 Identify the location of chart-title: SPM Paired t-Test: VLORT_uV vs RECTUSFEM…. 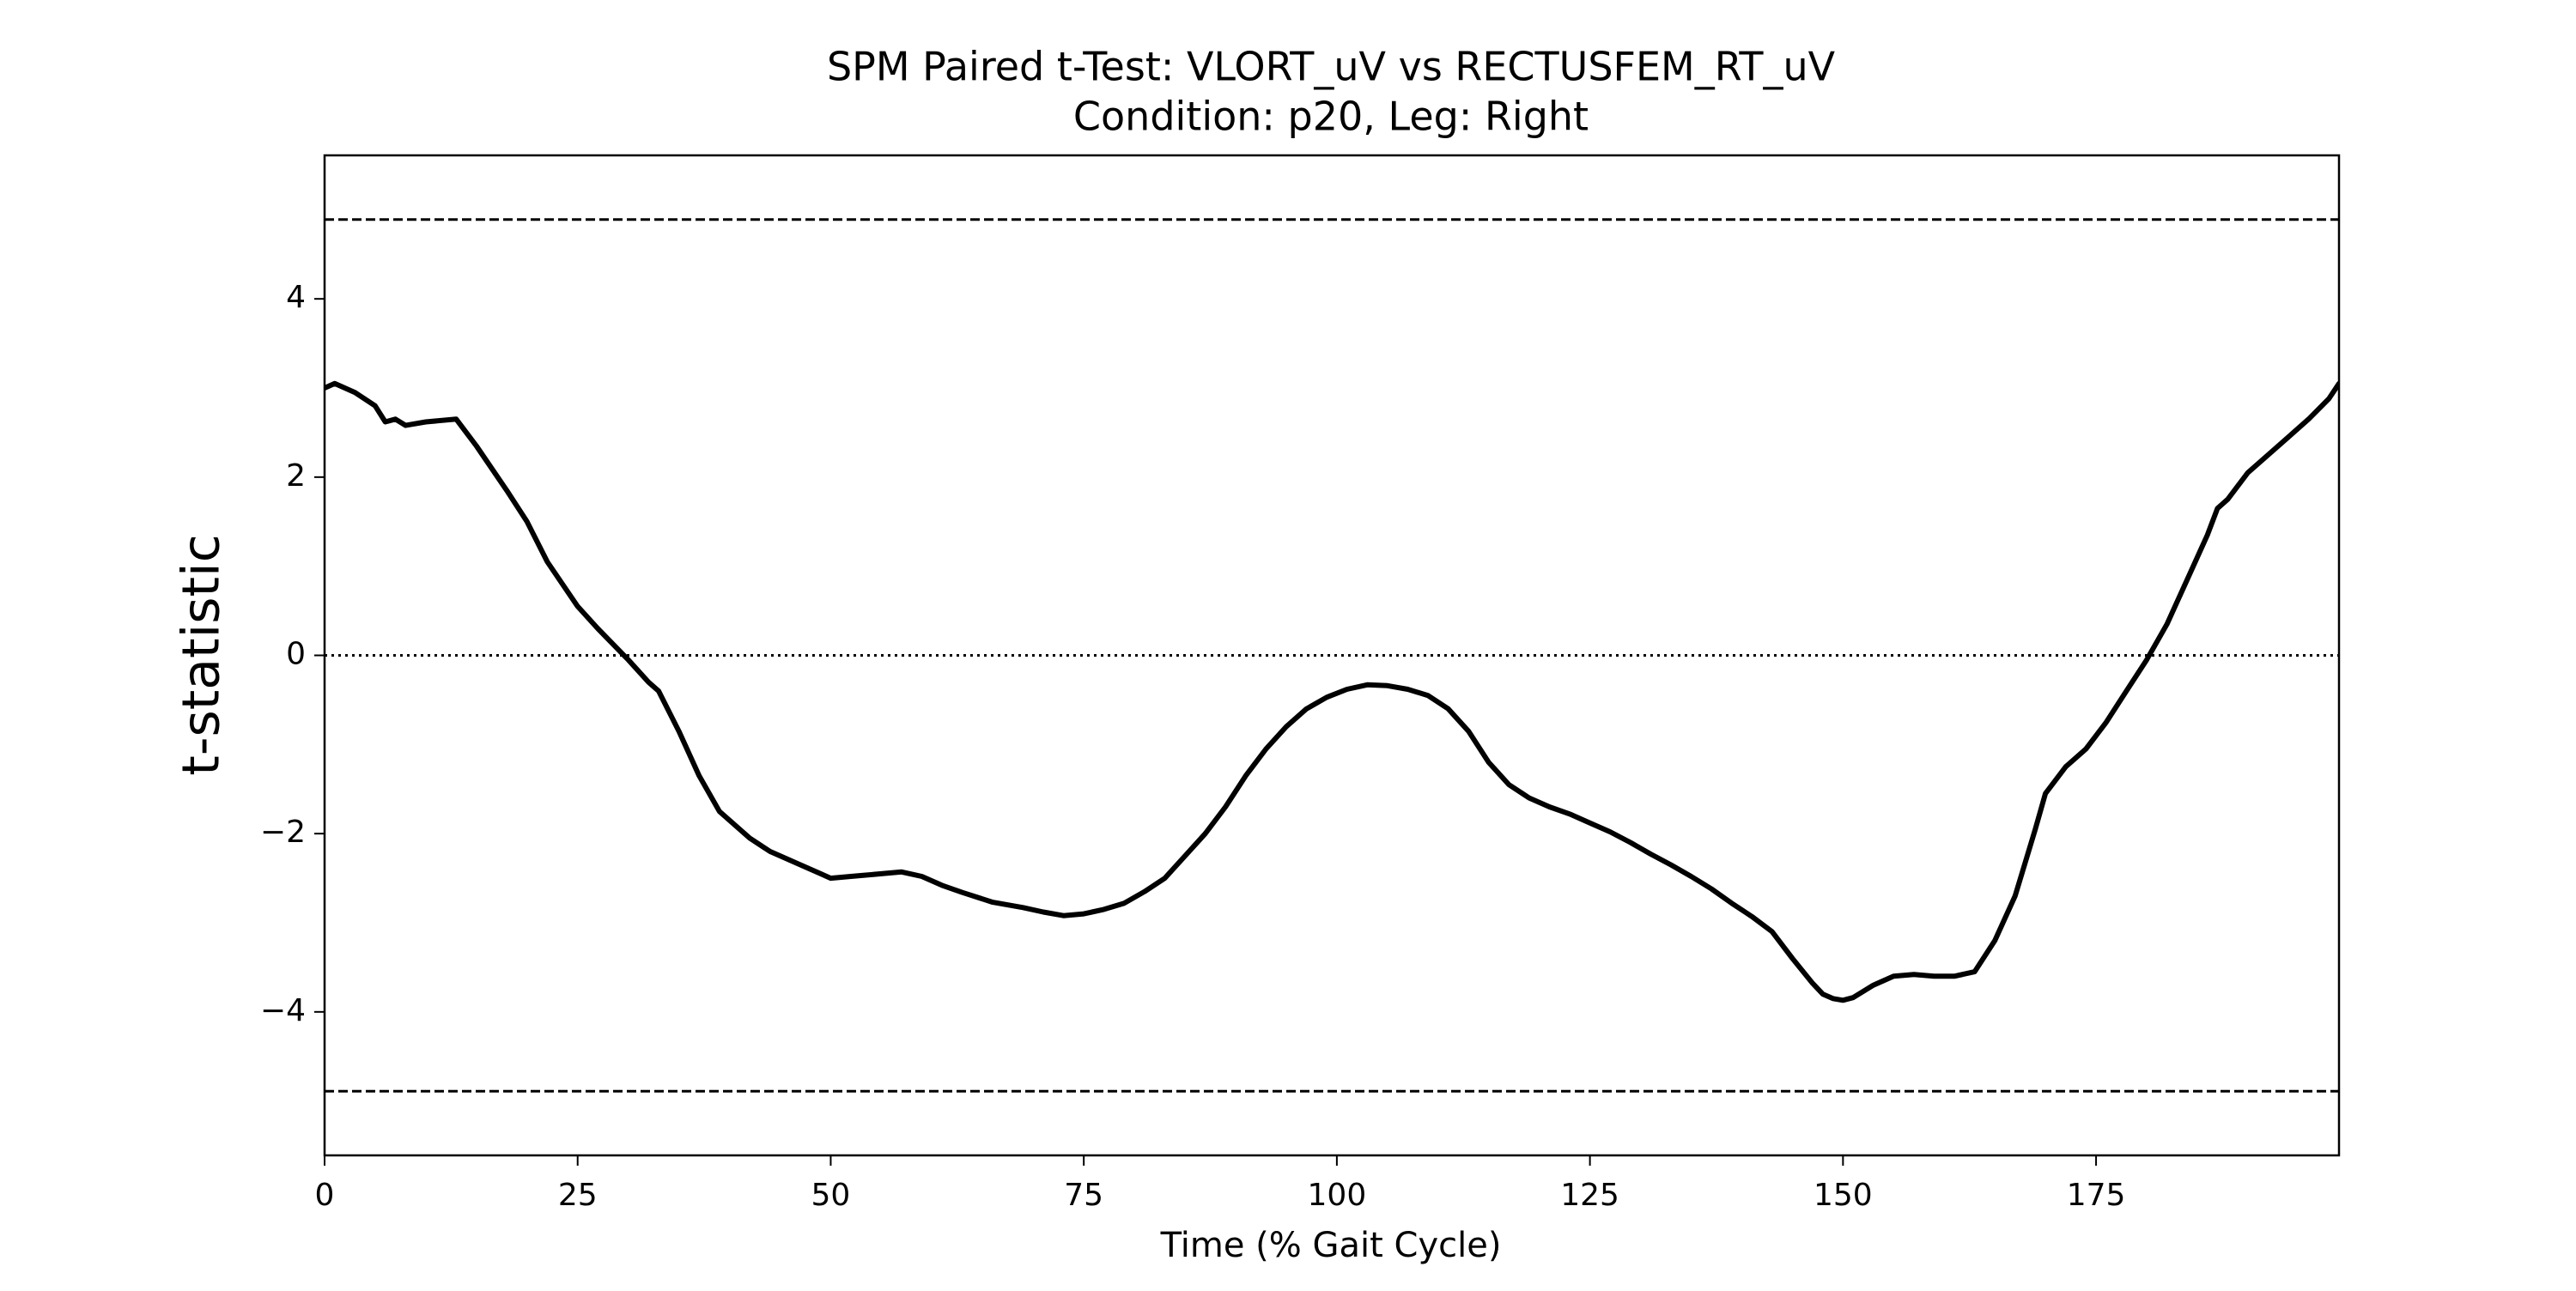
(1331, 67).